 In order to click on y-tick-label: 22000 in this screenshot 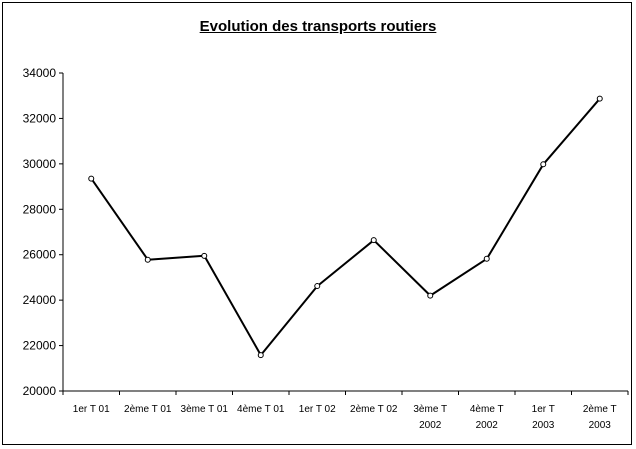, I will do `click(40, 346)`.